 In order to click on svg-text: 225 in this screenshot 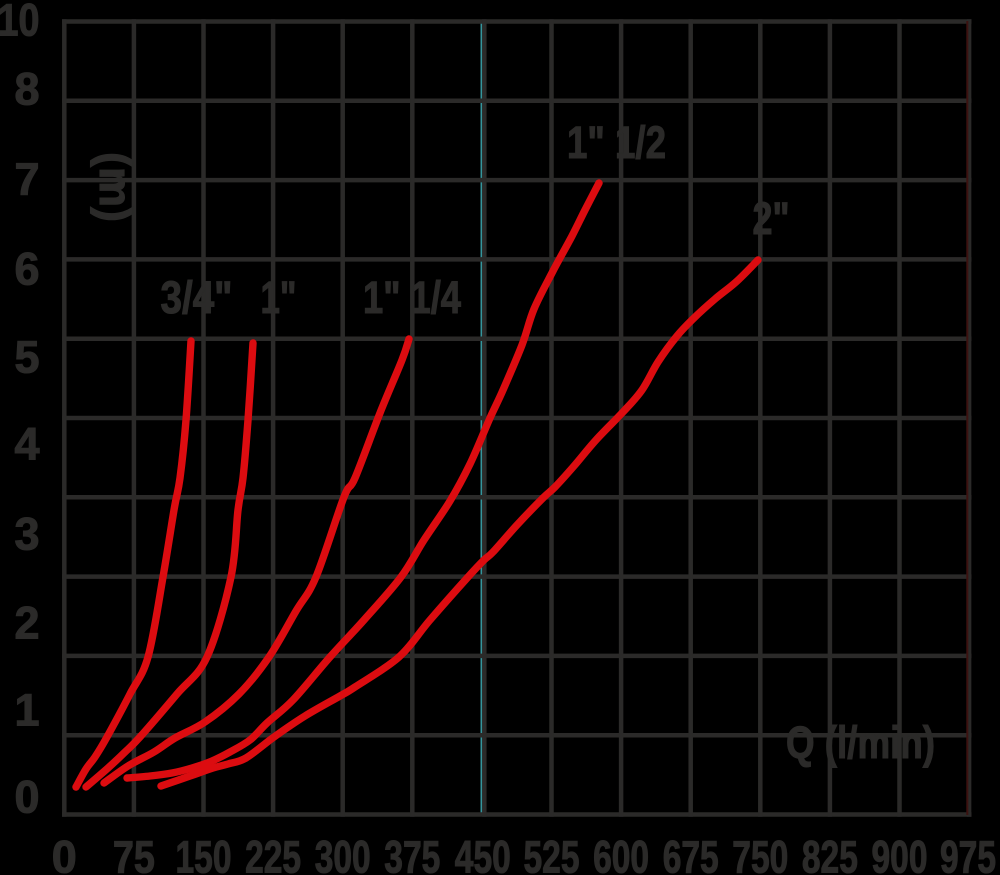, I will do `click(273, 853)`.